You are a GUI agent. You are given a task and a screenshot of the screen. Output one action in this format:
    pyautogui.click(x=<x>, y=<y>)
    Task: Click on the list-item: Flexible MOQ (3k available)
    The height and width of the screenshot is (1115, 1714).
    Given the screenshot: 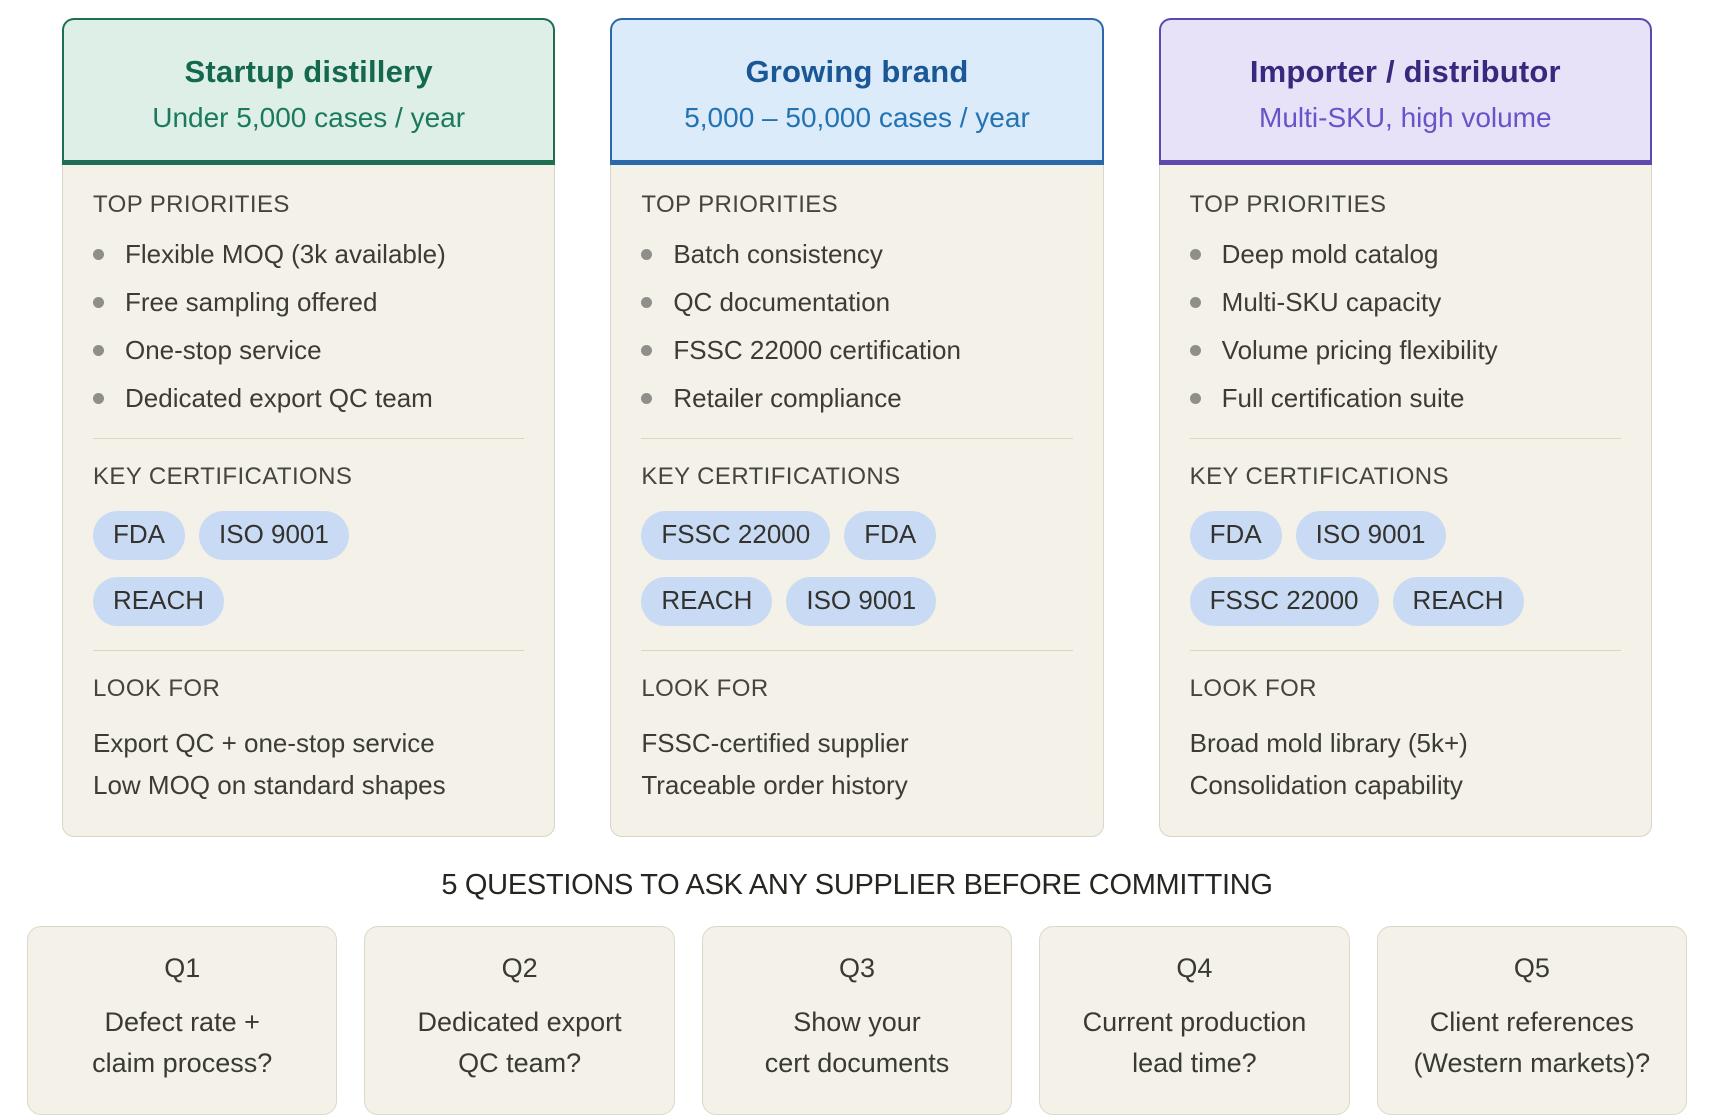 What is the action you would take?
    pyautogui.click(x=308, y=254)
    